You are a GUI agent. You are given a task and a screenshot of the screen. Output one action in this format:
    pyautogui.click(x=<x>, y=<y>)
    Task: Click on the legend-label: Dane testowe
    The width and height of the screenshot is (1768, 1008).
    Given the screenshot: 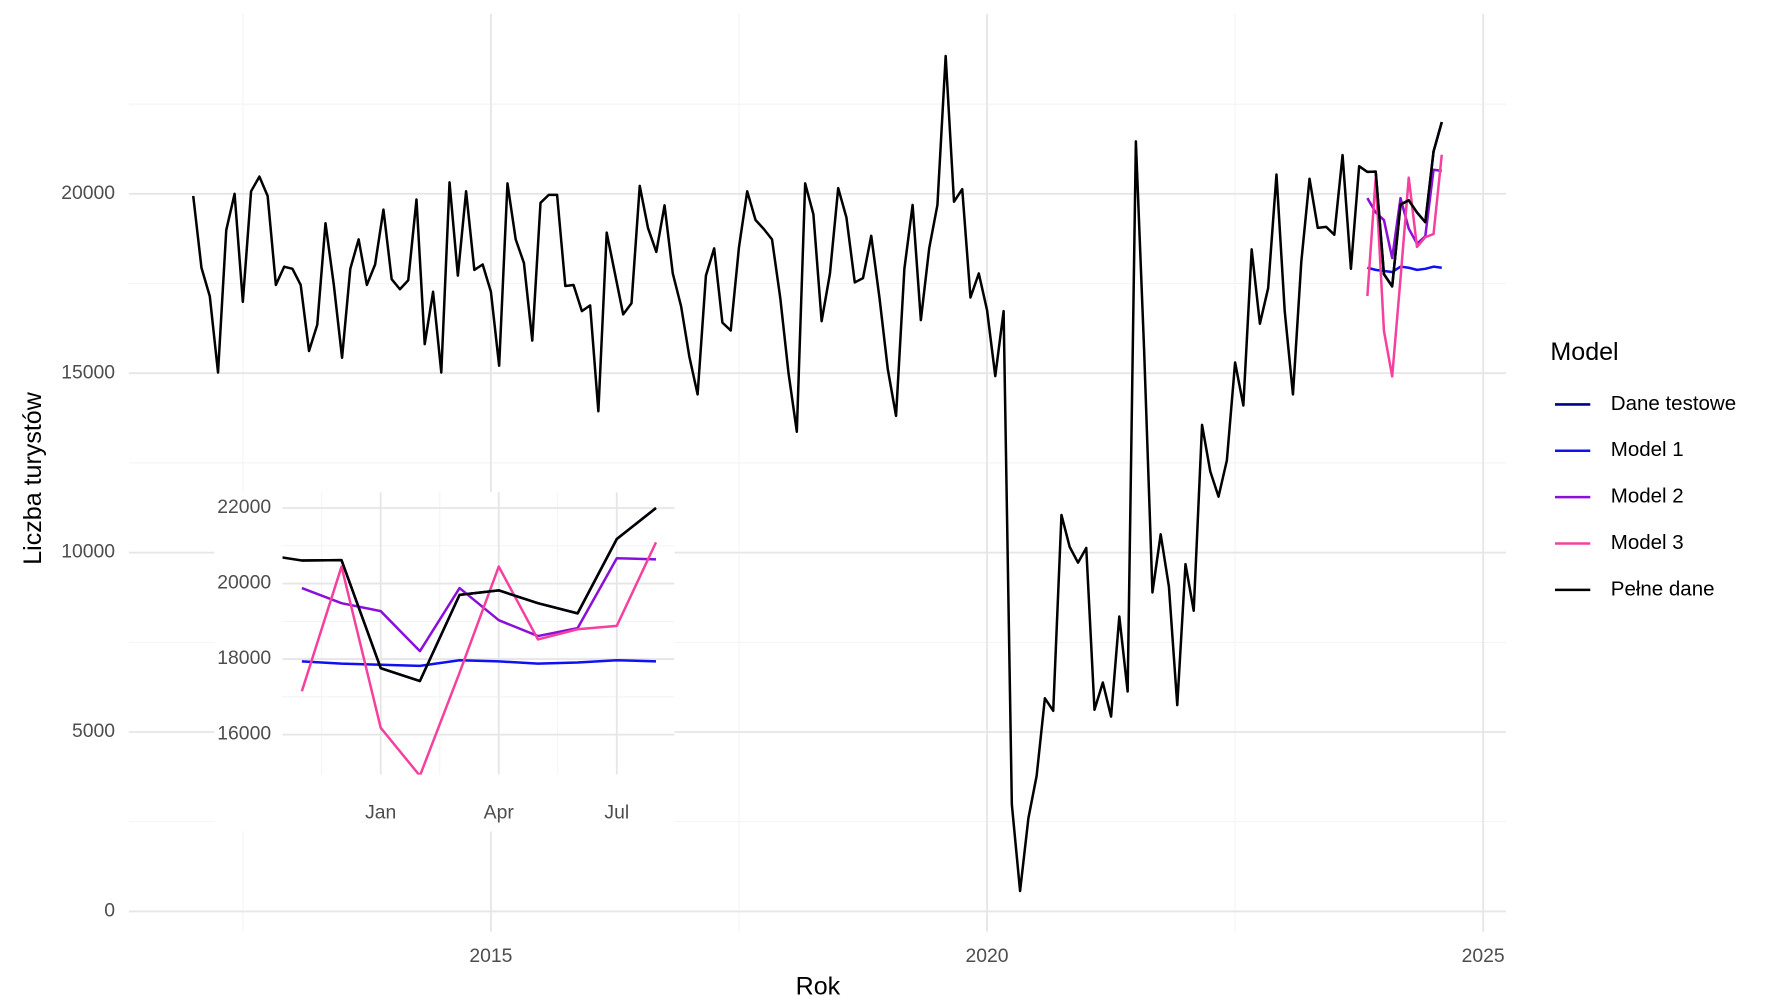 What is the action you would take?
    pyautogui.click(x=1673, y=403)
    